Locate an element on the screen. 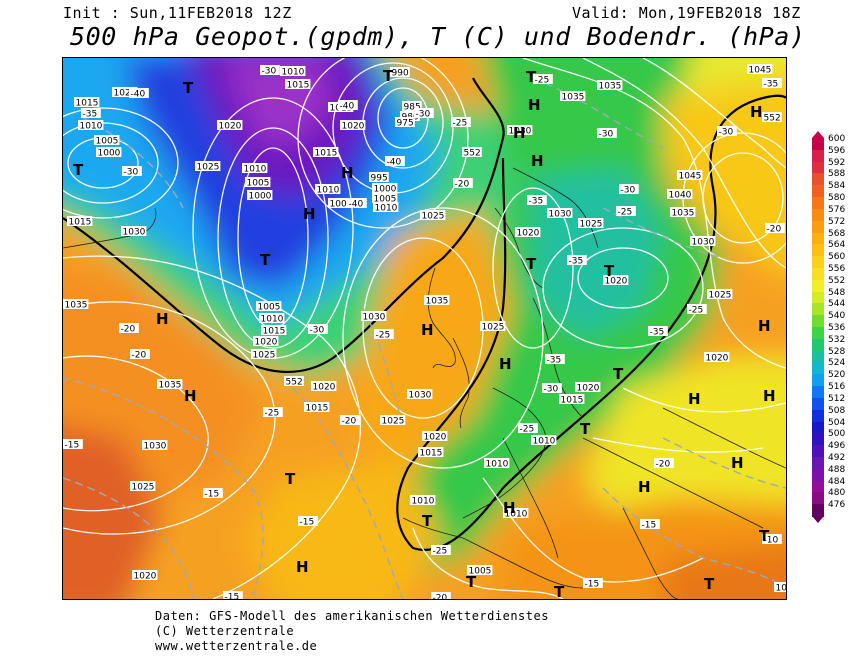 This screenshot has width=850, height=657. pressure-label: 1000 is located at coordinates (260, 196).